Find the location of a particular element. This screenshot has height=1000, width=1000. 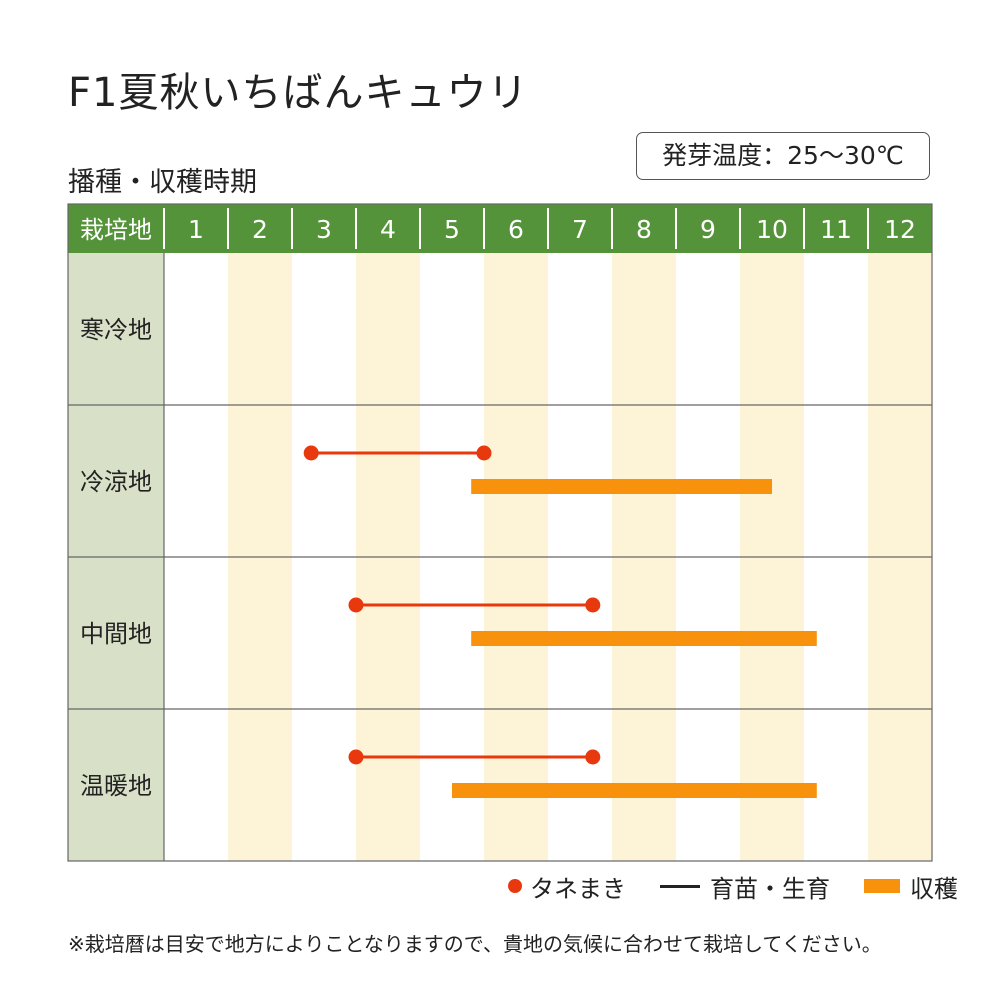

legend-harvest: 収穫 is located at coordinates (911, 886).